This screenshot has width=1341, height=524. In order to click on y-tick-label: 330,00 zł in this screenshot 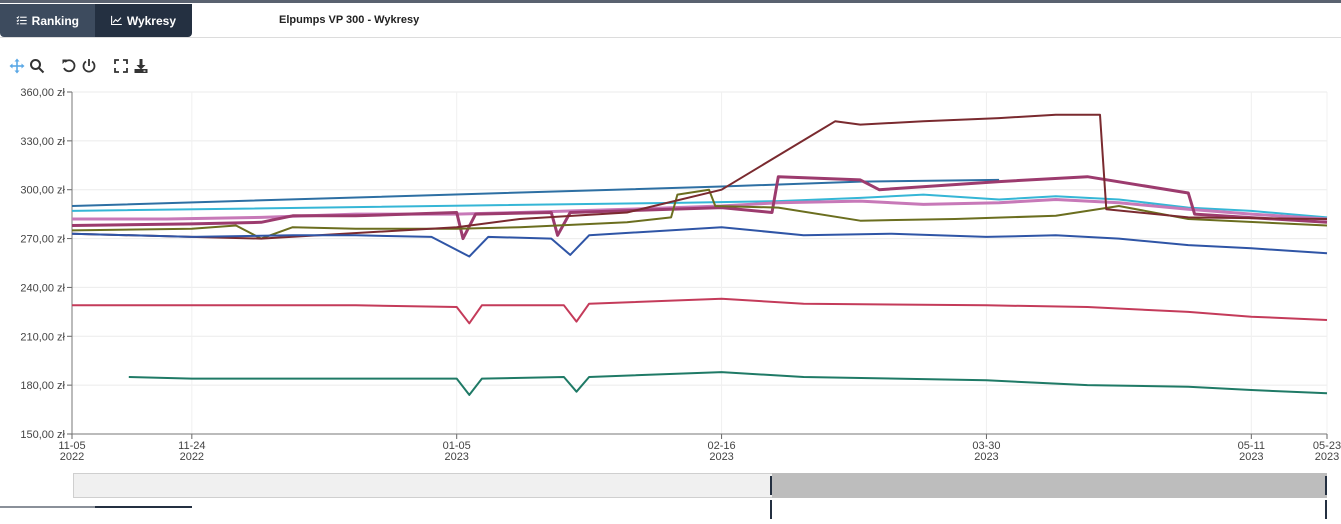, I will do `click(42, 142)`.